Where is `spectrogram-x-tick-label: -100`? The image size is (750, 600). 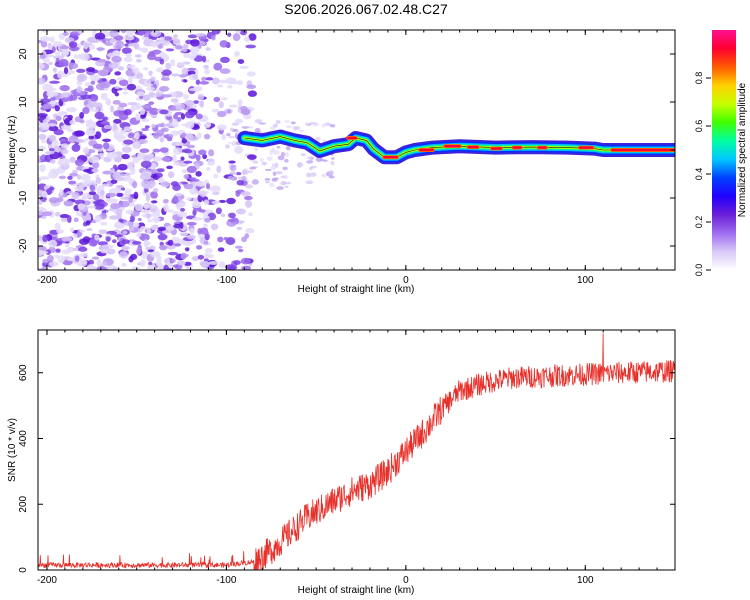 spectrogram-x-tick-label: -100 is located at coordinates (226, 280).